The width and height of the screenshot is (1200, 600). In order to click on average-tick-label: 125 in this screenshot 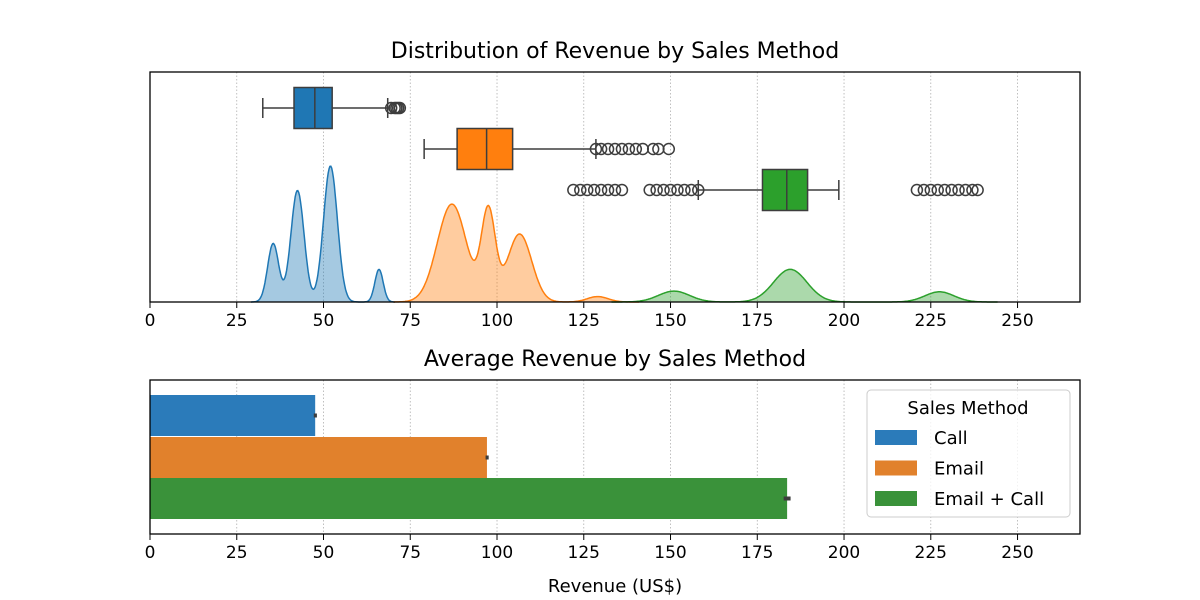, I will do `click(584, 553)`.